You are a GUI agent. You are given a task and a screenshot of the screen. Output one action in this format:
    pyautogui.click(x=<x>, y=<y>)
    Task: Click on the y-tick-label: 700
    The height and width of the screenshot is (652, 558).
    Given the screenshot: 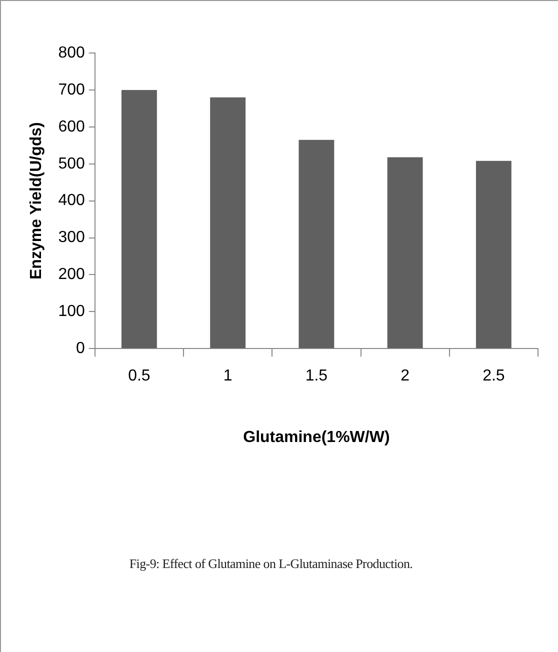 What is the action you would take?
    pyautogui.click(x=71, y=89)
    